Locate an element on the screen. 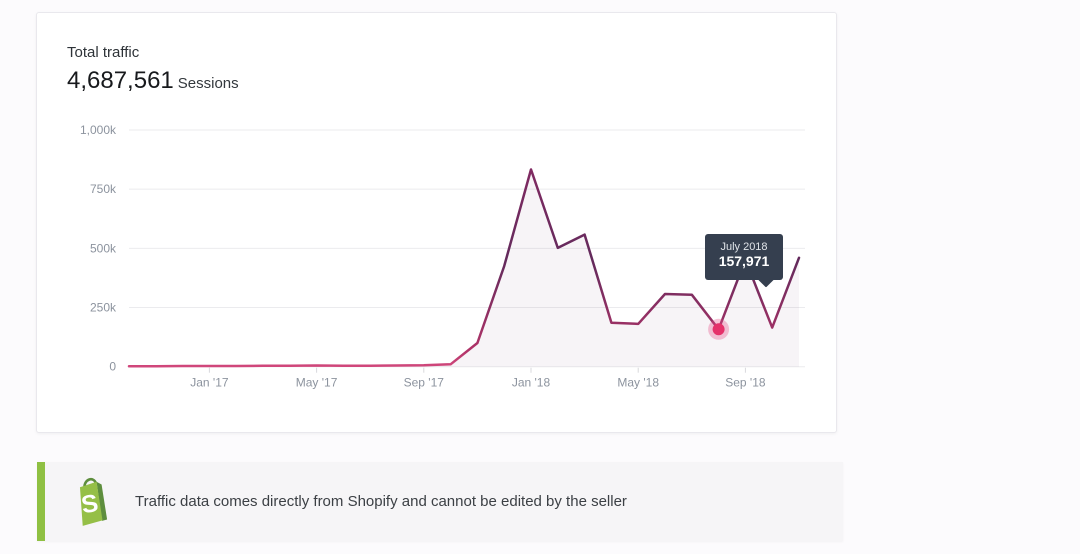 The width and height of the screenshot is (1080, 554). total-sessions-unit: Sessions is located at coordinates (208, 83).